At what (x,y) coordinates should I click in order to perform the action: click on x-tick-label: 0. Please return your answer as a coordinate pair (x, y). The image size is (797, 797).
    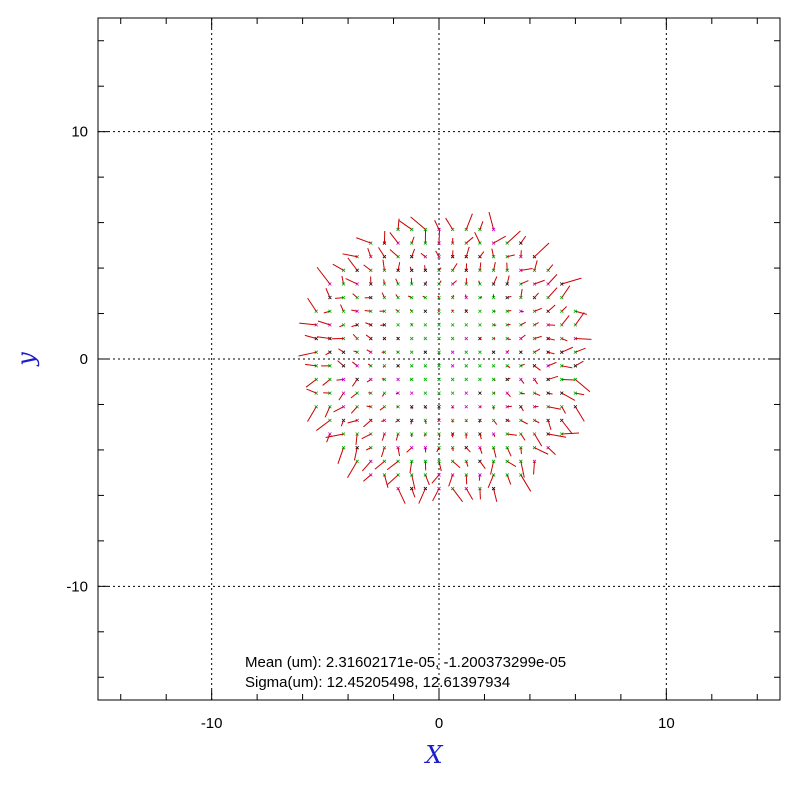
    Looking at the image, I should click on (439, 723).